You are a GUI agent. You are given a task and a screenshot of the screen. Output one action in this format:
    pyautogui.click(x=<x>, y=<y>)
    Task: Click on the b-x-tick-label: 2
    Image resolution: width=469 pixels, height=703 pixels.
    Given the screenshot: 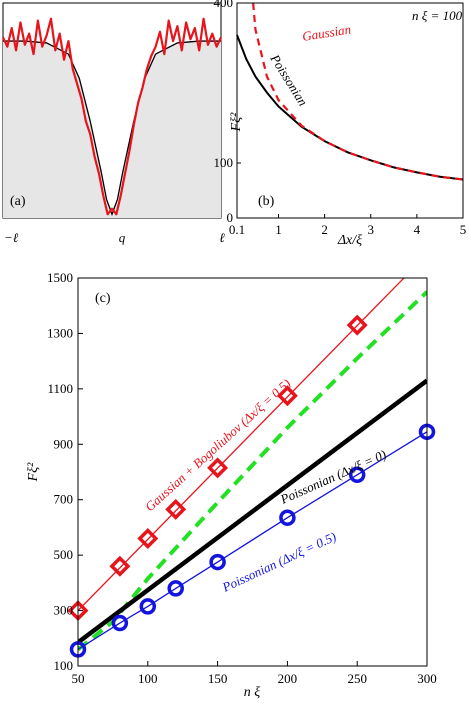 What is the action you would take?
    pyautogui.click(x=324, y=229)
    